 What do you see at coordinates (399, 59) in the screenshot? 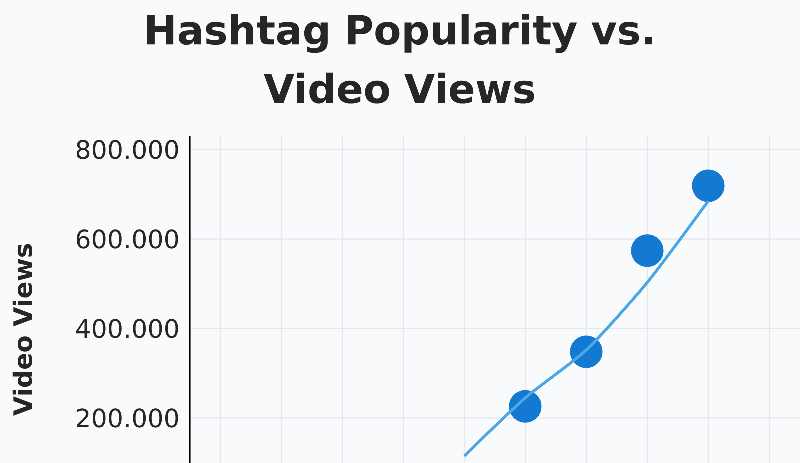
I see `chart-title: Hashtag Popularity vs. Video Views` at bounding box center [399, 59].